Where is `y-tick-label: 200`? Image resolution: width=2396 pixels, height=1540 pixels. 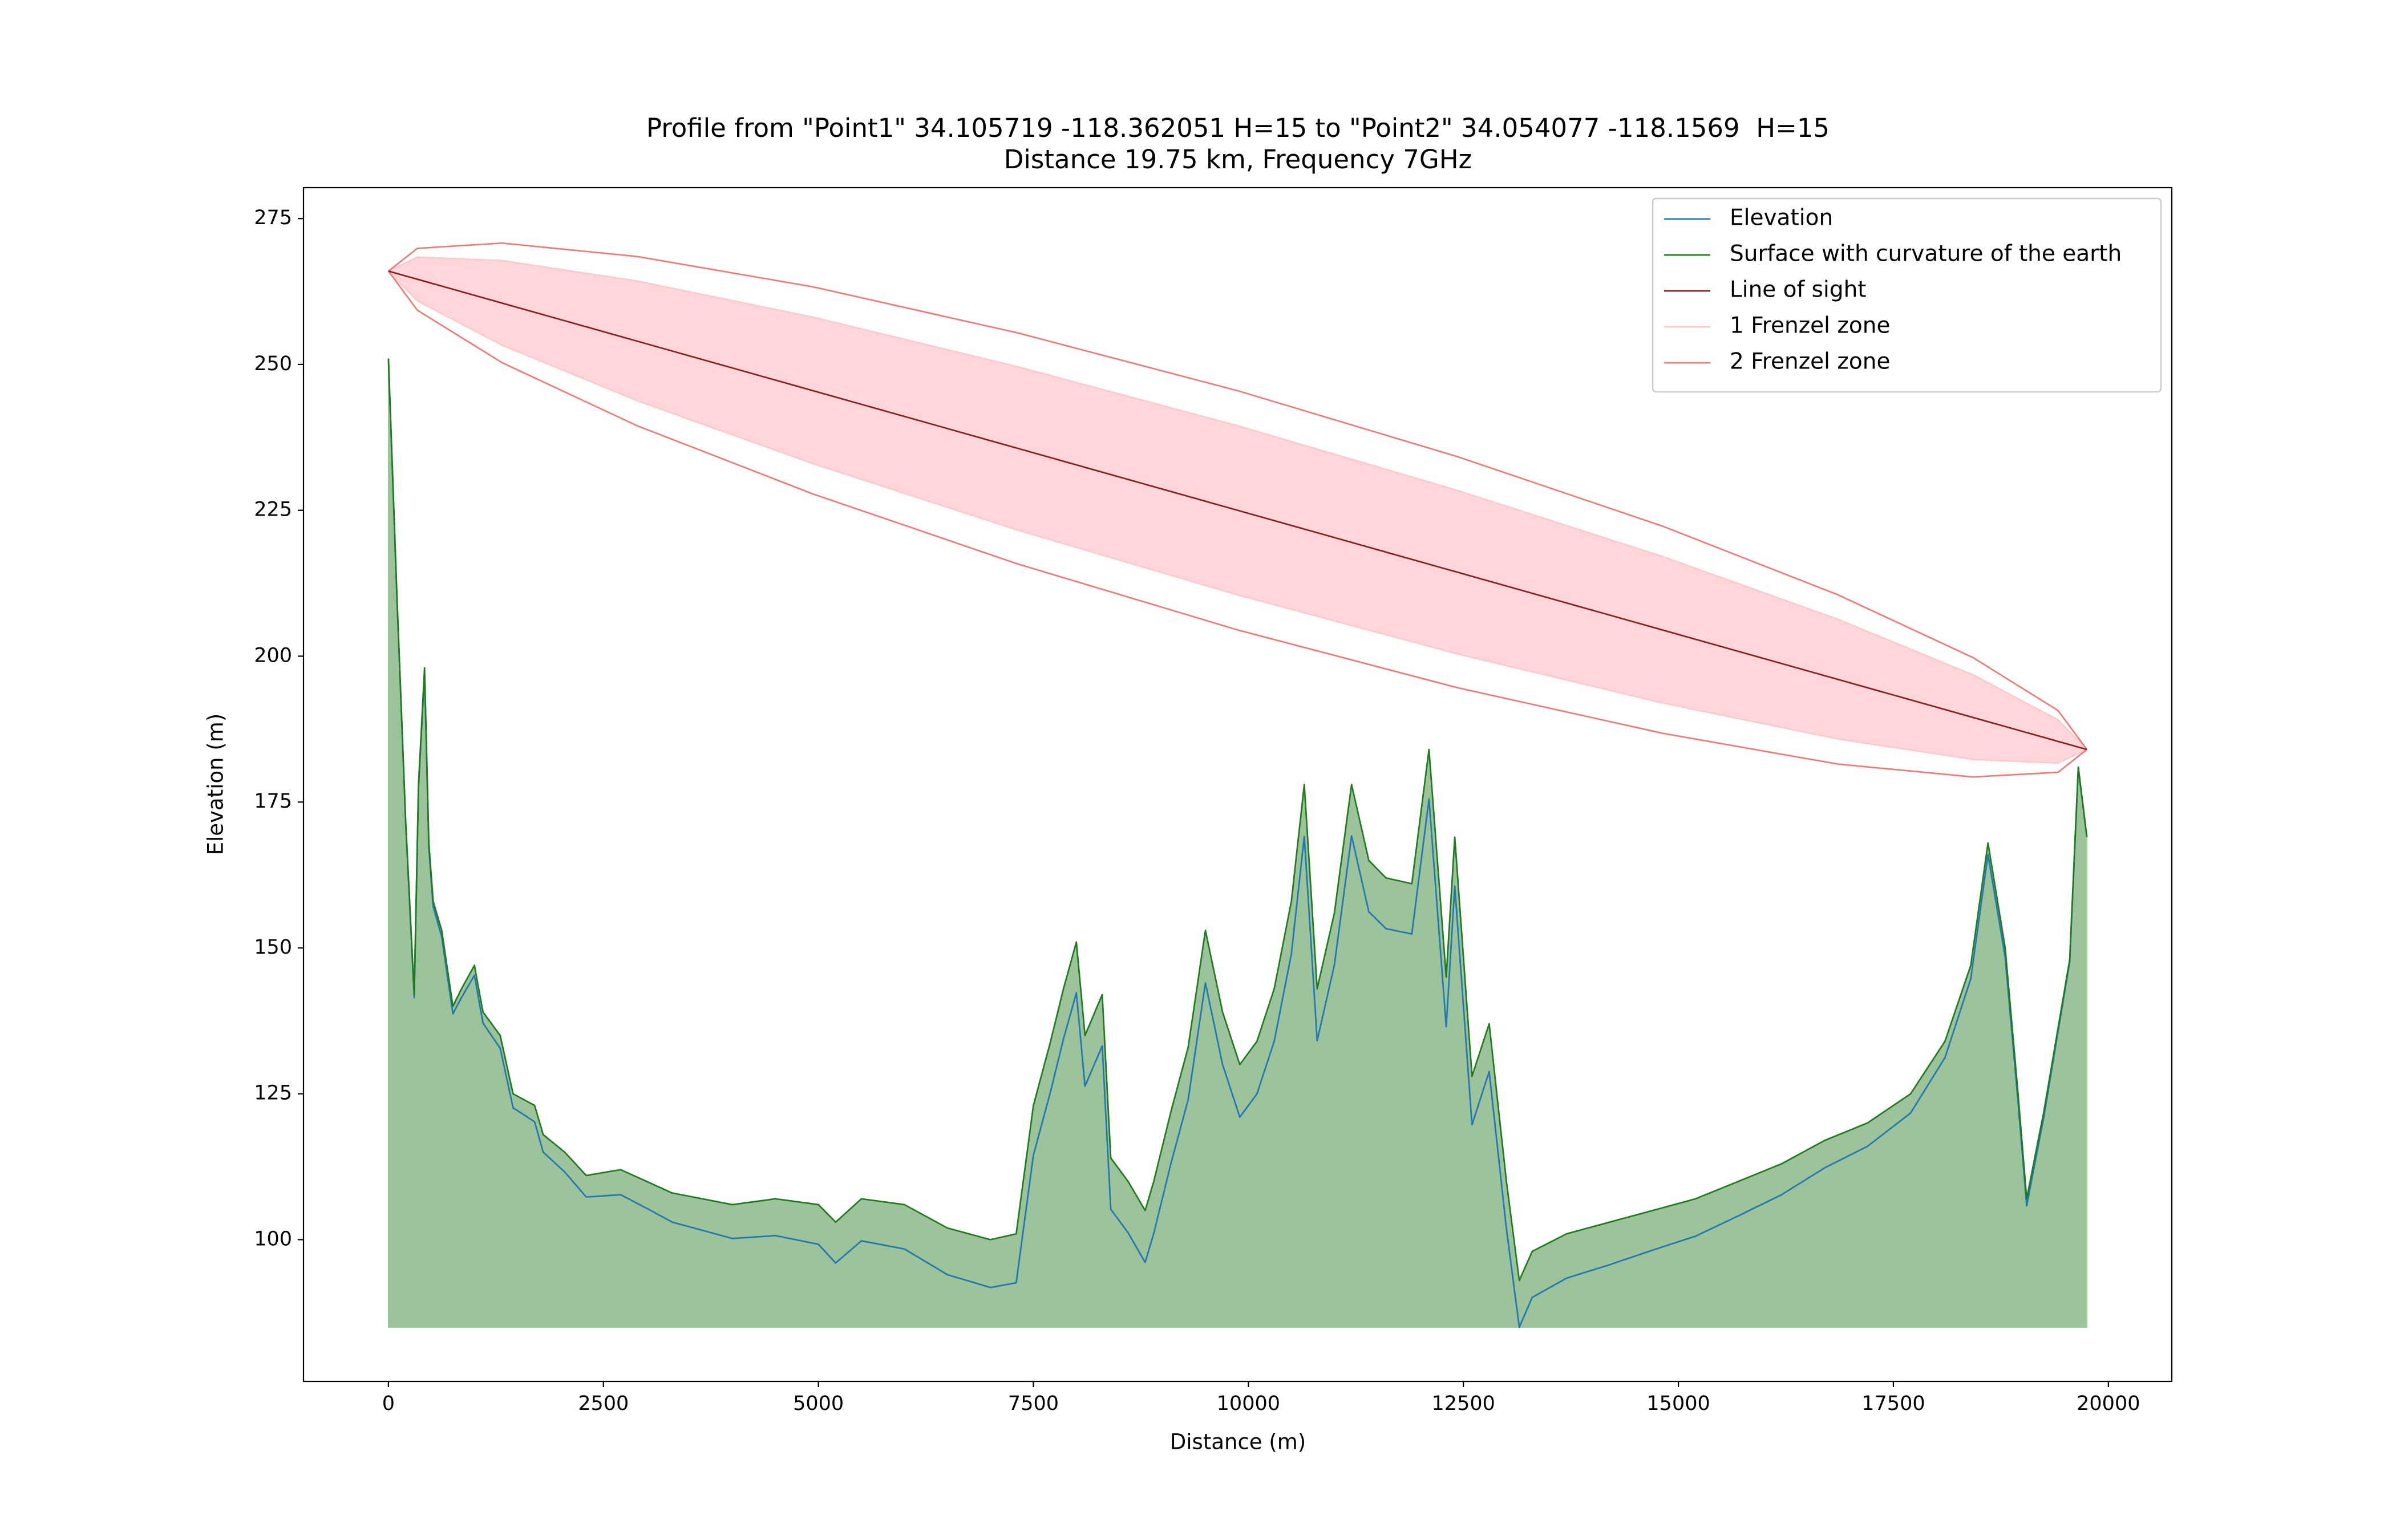
y-tick-label: 200 is located at coordinates (273, 655).